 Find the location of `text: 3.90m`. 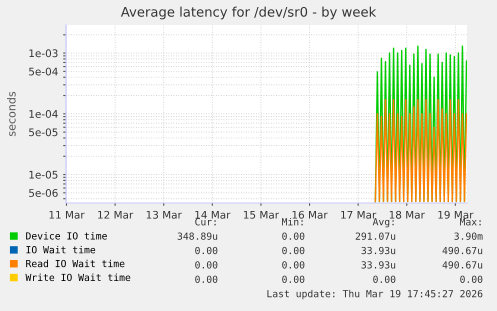

text: 3.90m is located at coordinates (468, 236).